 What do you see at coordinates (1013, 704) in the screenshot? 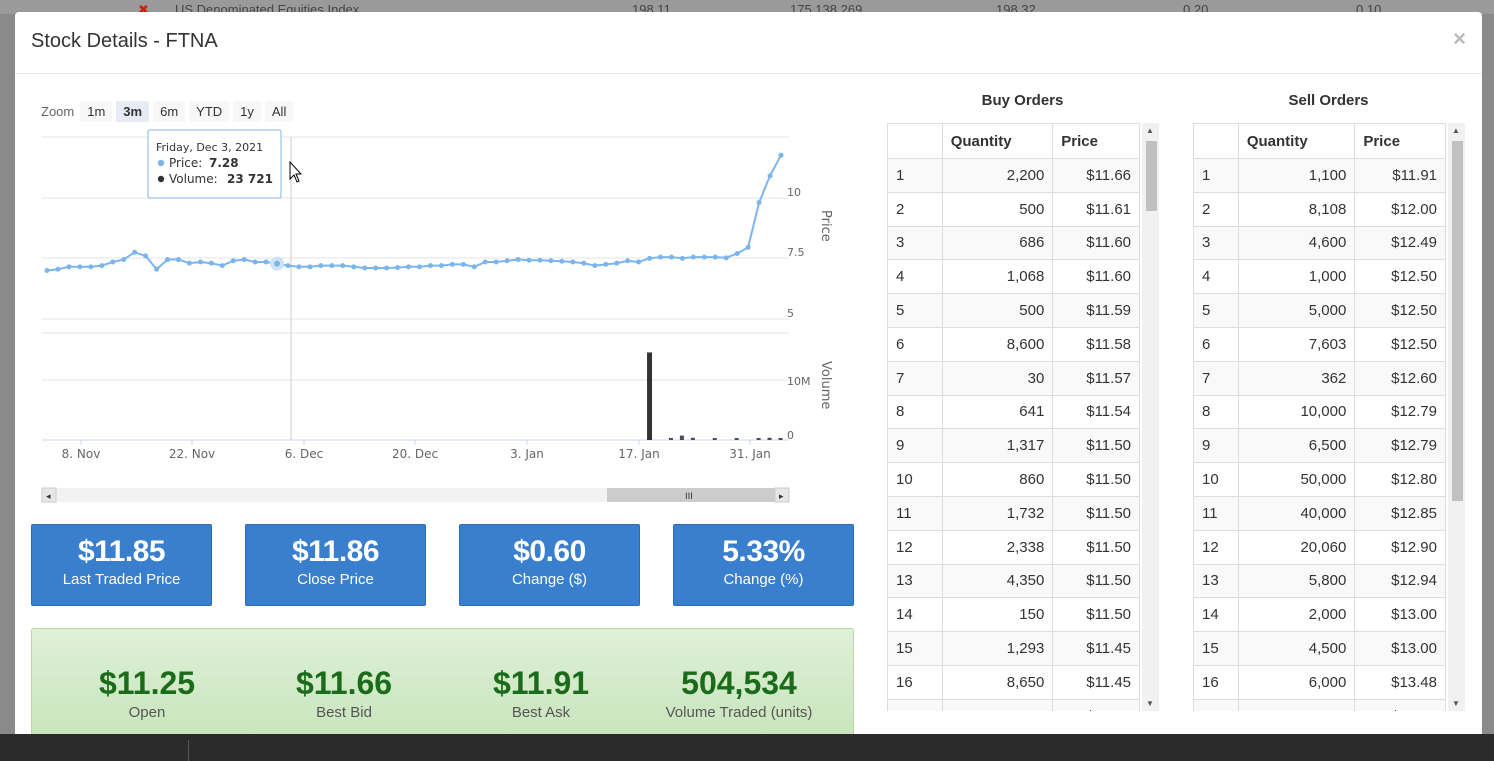
I see `table-row: 174,349$11.45` at bounding box center [1013, 704].